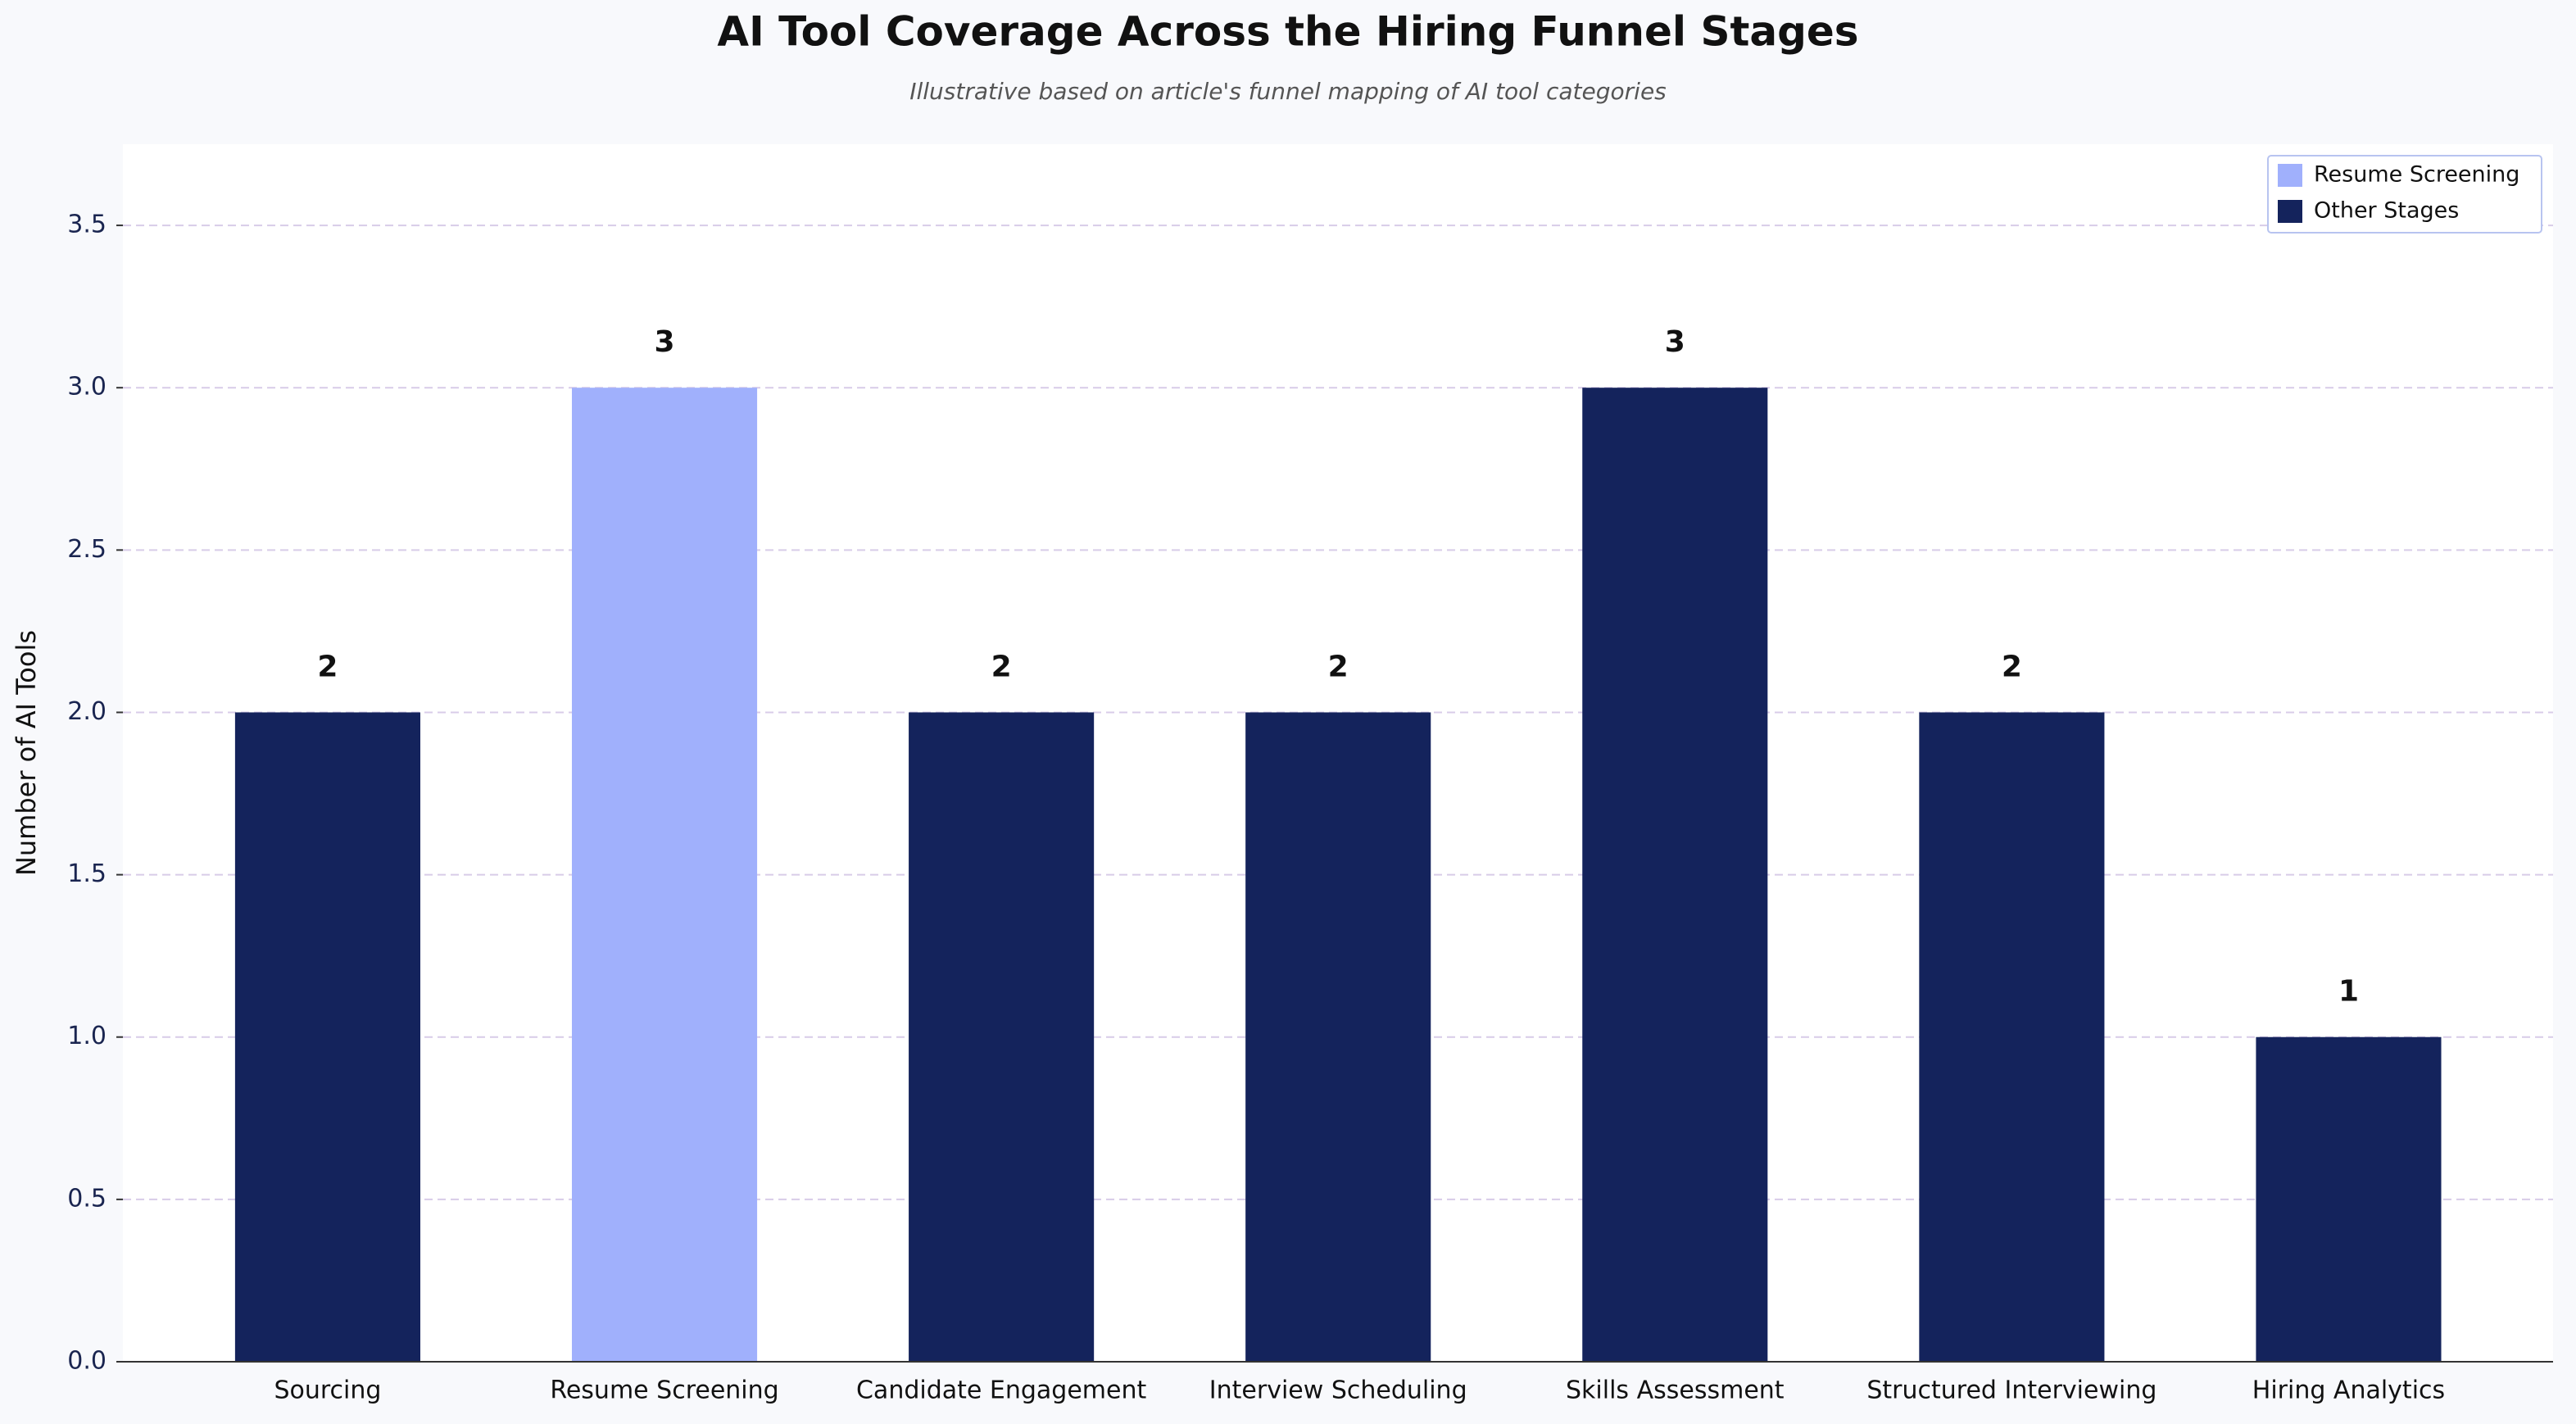  What do you see at coordinates (327, 1390) in the screenshot?
I see `x-tick-label: Sourcing` at bounding box center [327, 1390].